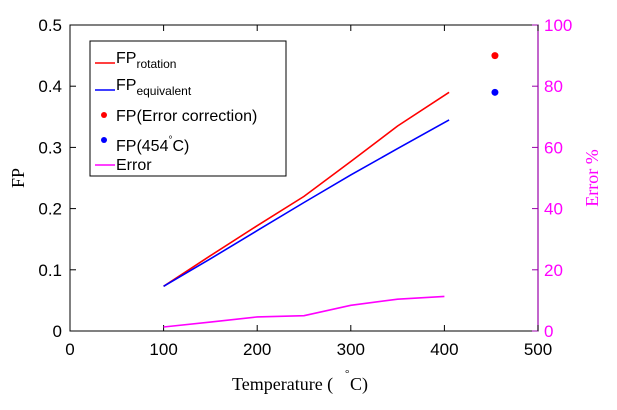 Image resolution: width=617 pixels, height=410 pixels. What do you see at coordinates (104, 115) in the screenshot?
I see `legend-swatch-fp-error-correction` at bounding box center [104, 115].